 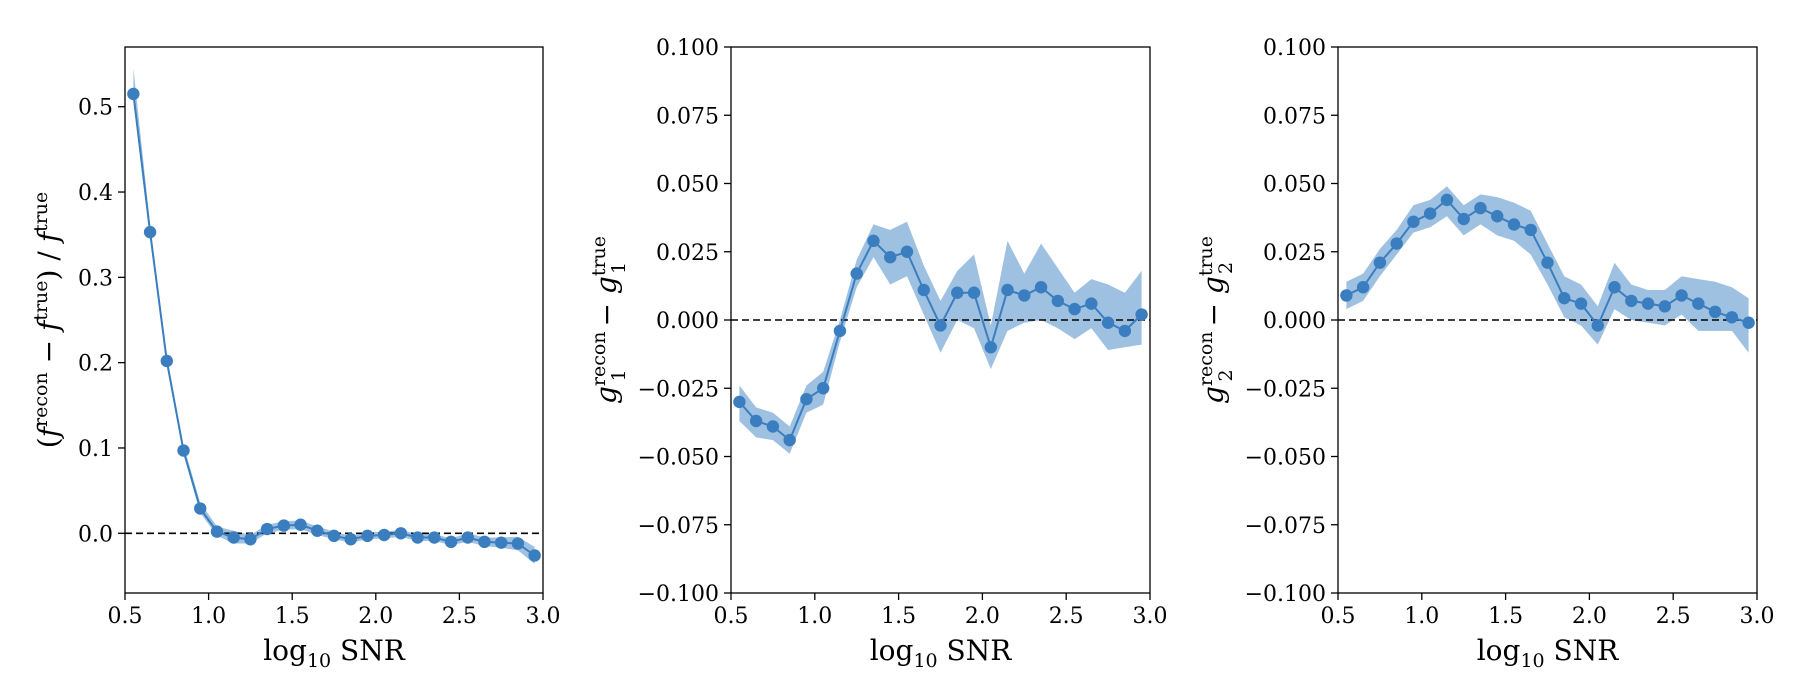 I want to click on y-tick-label: 0.2, so click(x=95, y=364).